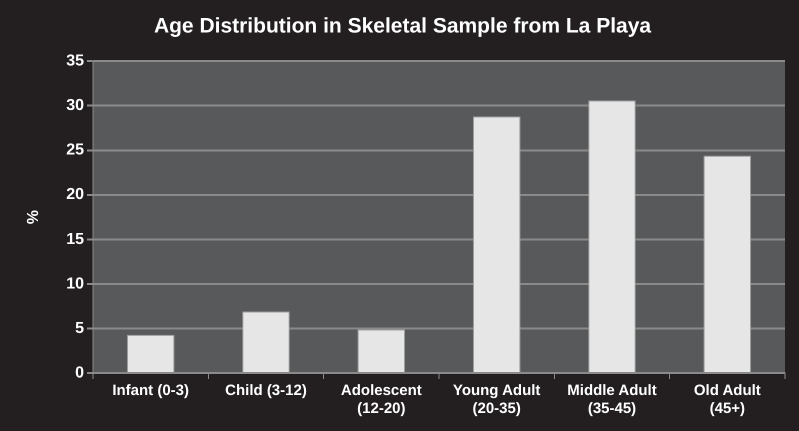 The image size is (799, 431). I want to click on y-tick-label: 20, so click(75, 195).